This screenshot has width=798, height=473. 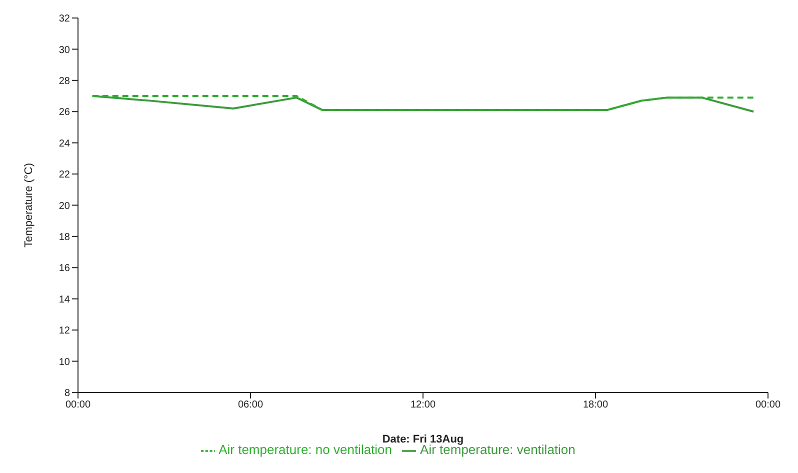 What do you see at coordinates (64, 268) in the screenshot?
I see `y-tick-label: 16` at bounding box center [64, 268].